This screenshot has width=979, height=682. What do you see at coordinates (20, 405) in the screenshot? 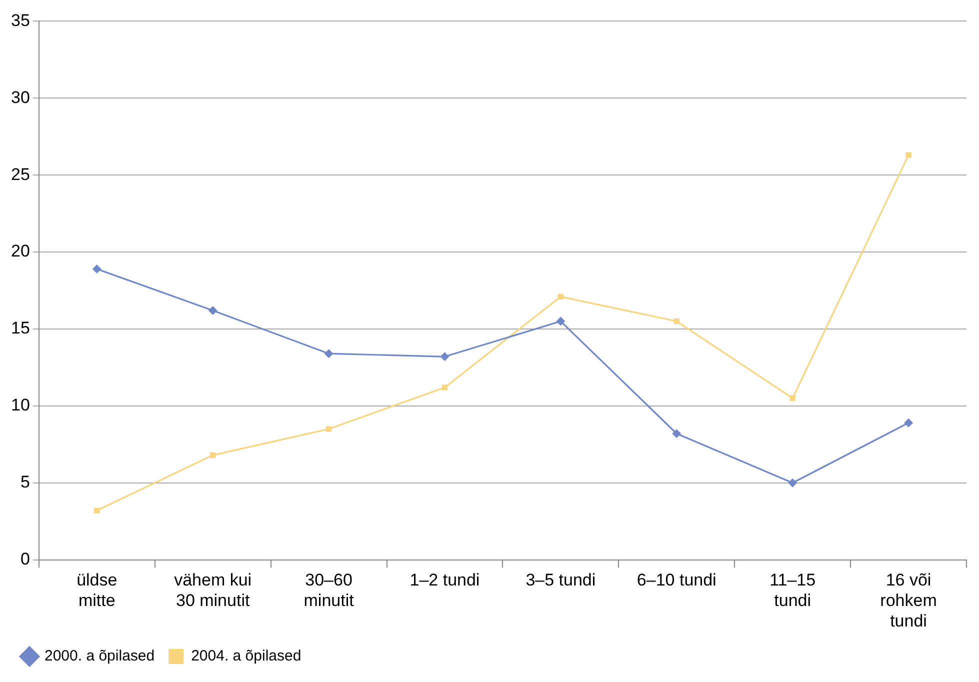
I see `y-tick-label: 10` at bounding box center [20, 405].